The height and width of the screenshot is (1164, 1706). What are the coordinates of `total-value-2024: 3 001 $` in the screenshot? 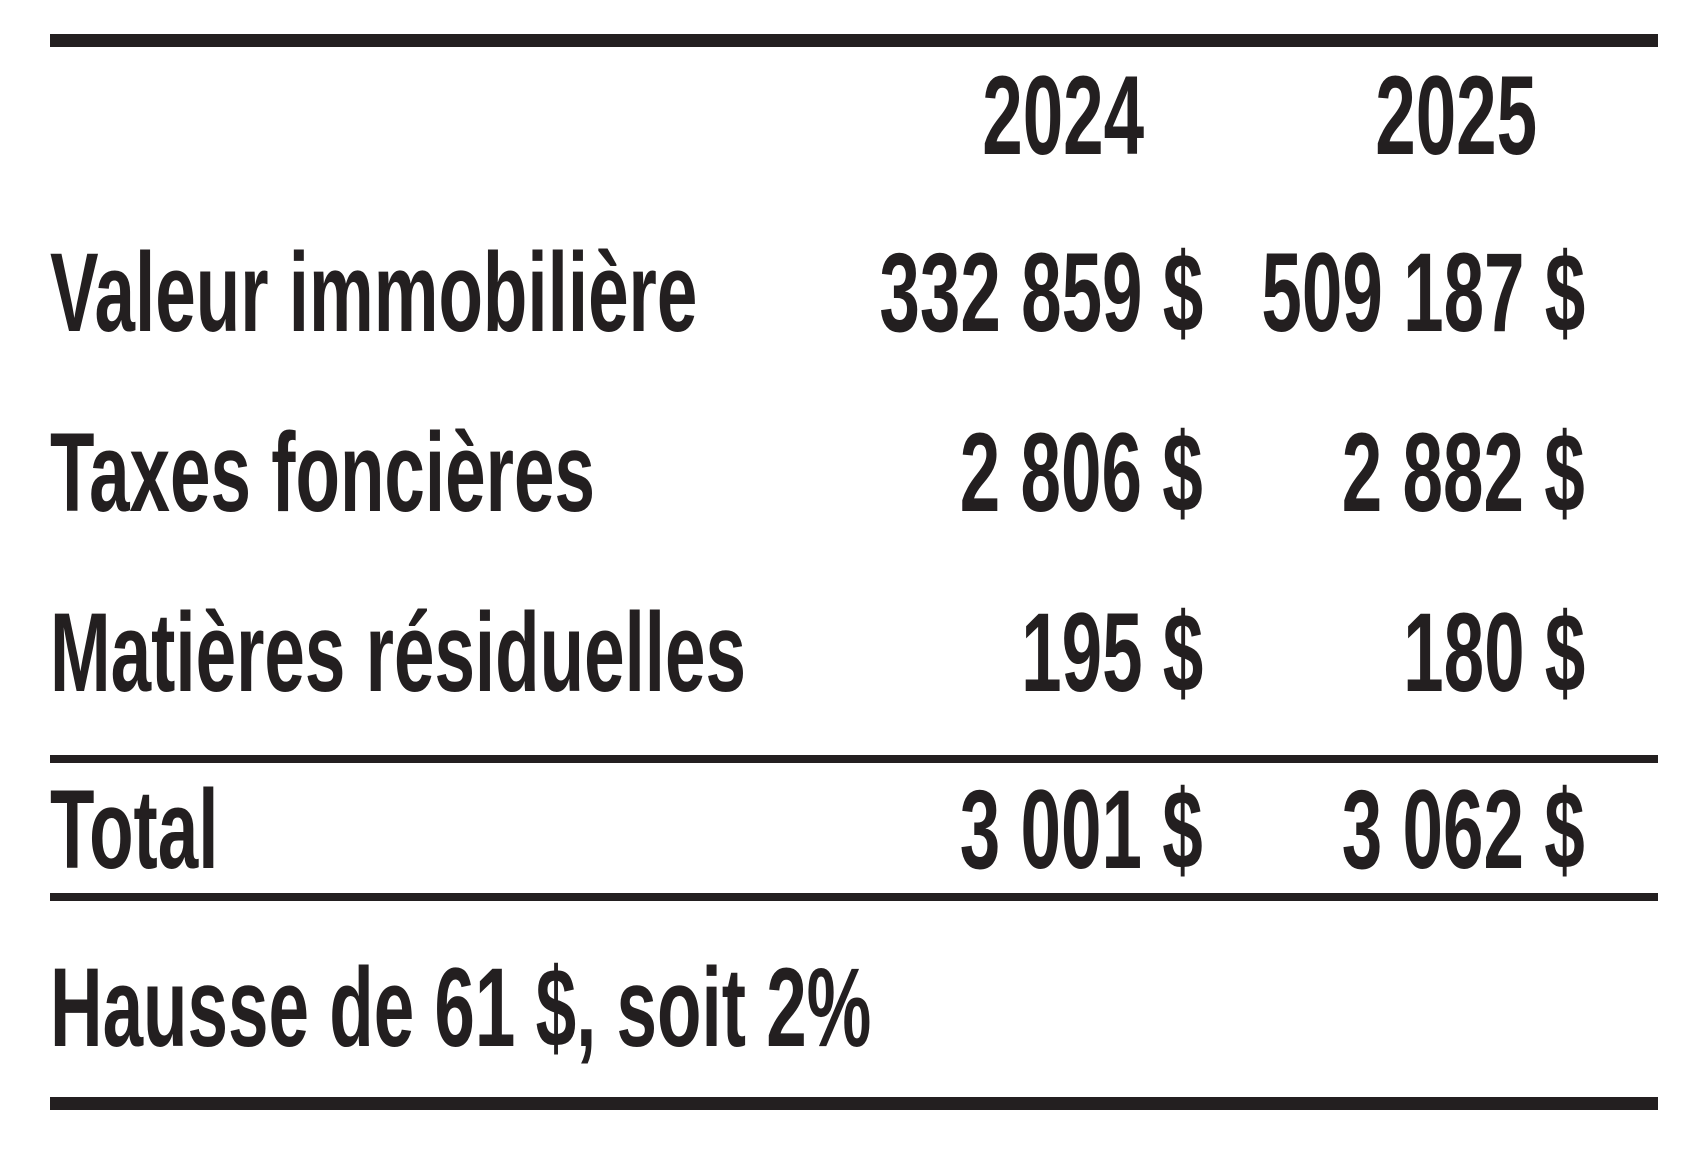 It's located at (1081, 829).